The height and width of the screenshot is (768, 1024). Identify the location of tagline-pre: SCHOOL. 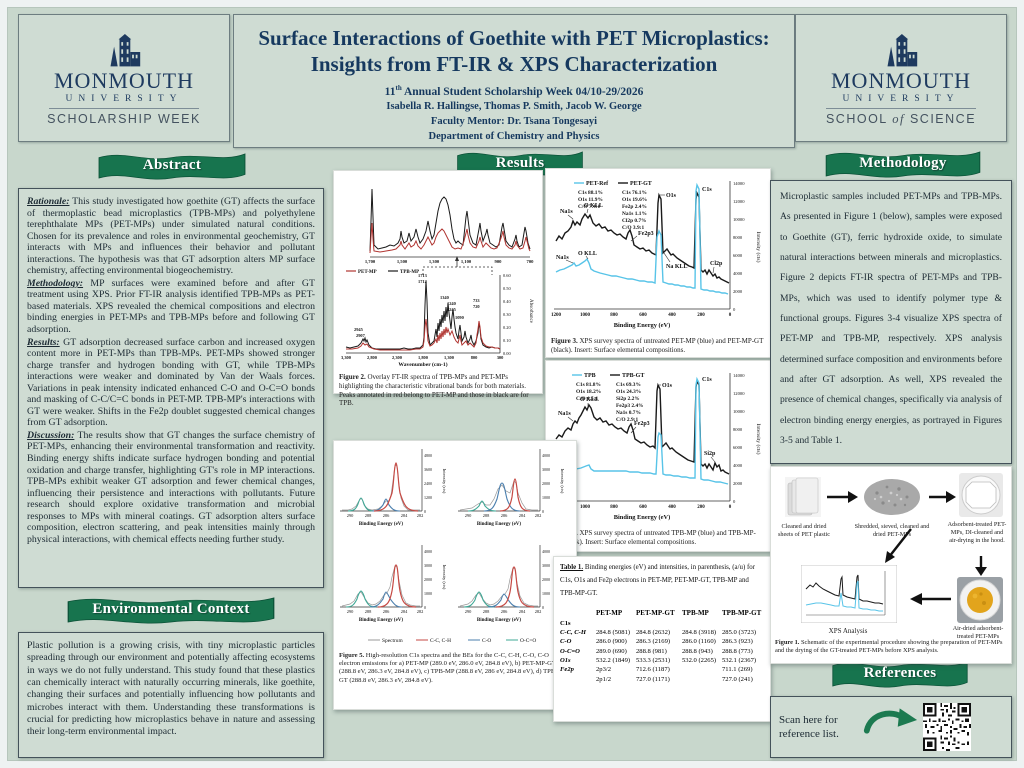
(859, 118).